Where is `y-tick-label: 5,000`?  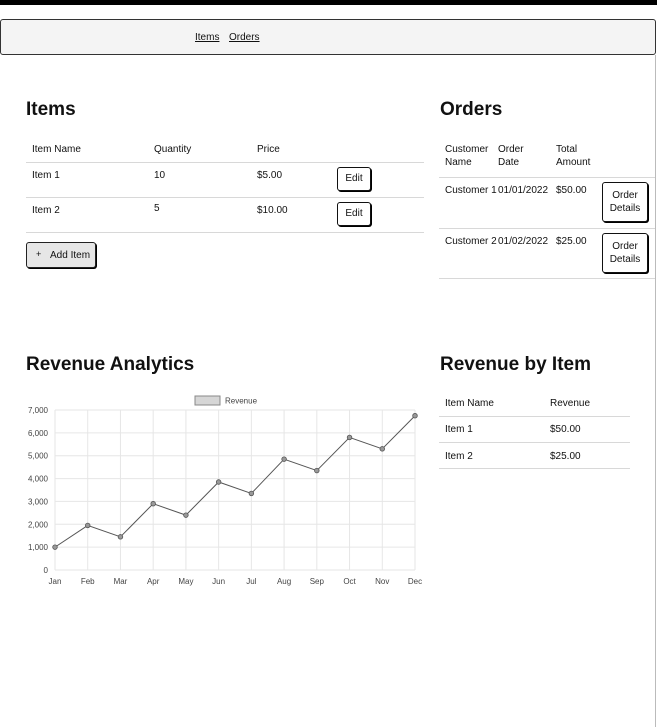
y-tick-label: 5,000 is located at coordinates (38, 456).